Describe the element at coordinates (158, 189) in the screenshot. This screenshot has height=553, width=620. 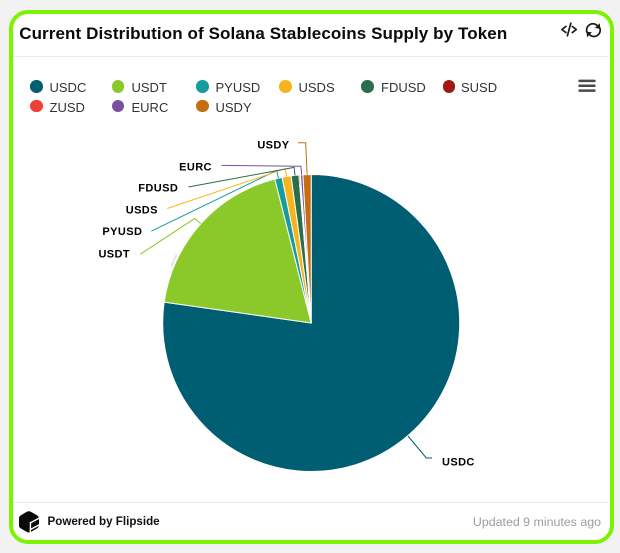
I see `svg-text: FDUSD` at that location.